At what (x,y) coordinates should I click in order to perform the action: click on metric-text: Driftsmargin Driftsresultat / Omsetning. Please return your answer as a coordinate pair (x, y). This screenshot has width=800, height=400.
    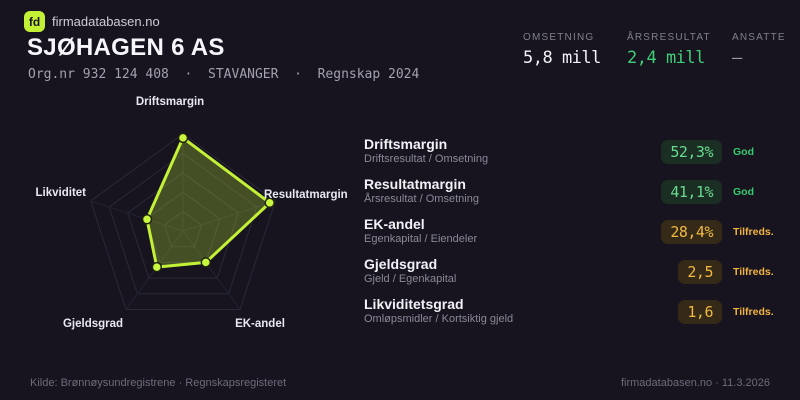
    Looking at the image, I should click on (426, 151).